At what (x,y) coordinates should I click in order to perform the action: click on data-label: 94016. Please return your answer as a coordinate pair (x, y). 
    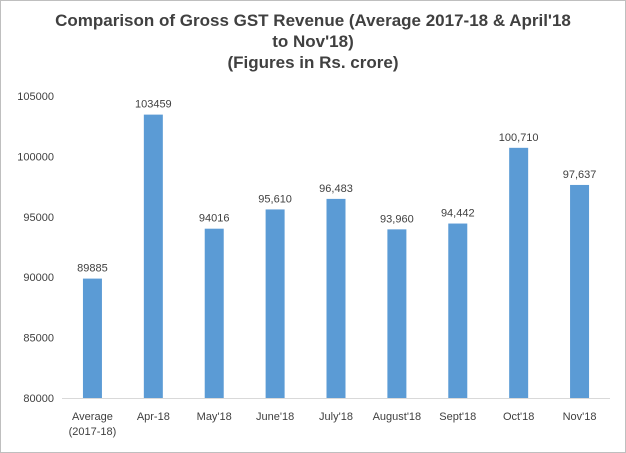
    Looking at the image, I should click on (214, 219).